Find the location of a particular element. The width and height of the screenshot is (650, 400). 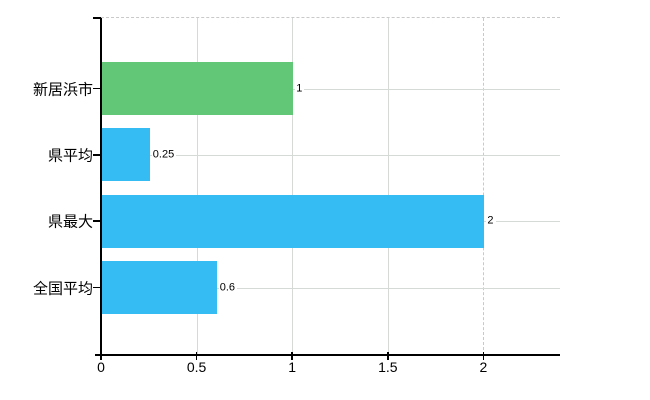

x-tick-label: 2 is located at coordinates (483, 367).